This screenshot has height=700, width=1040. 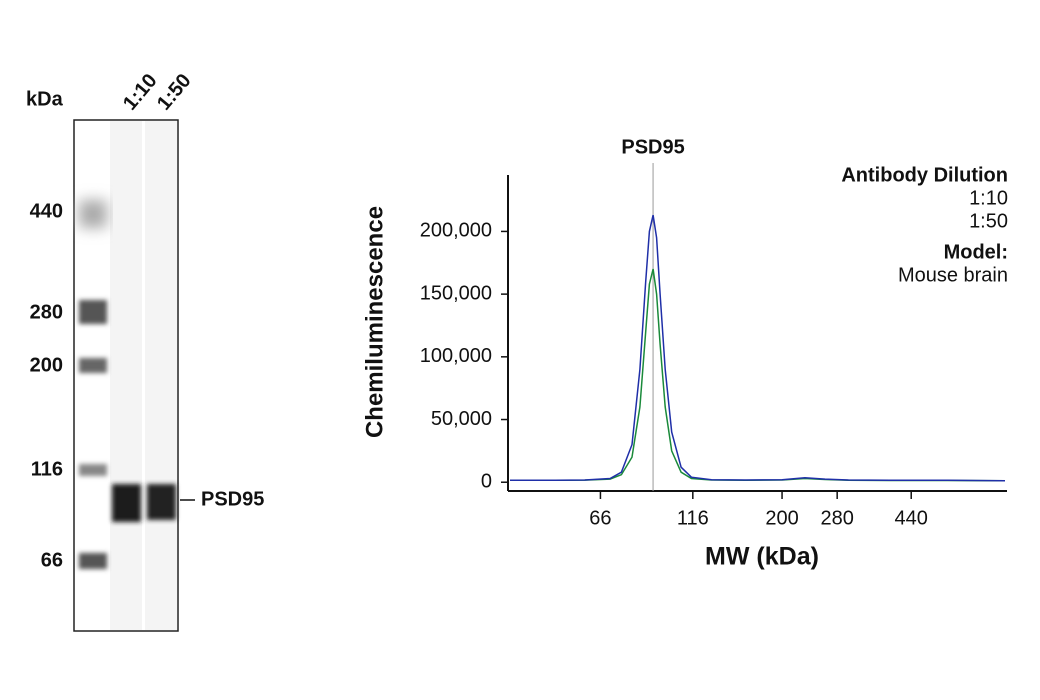 I want to click on peak-label: PSD95, so click(x=652, y=147).